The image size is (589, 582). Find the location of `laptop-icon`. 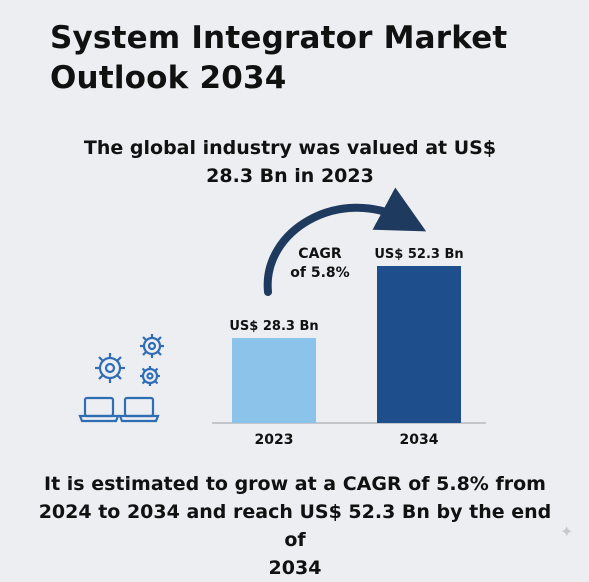

laptop-icon is located at coordinates (119, 409).